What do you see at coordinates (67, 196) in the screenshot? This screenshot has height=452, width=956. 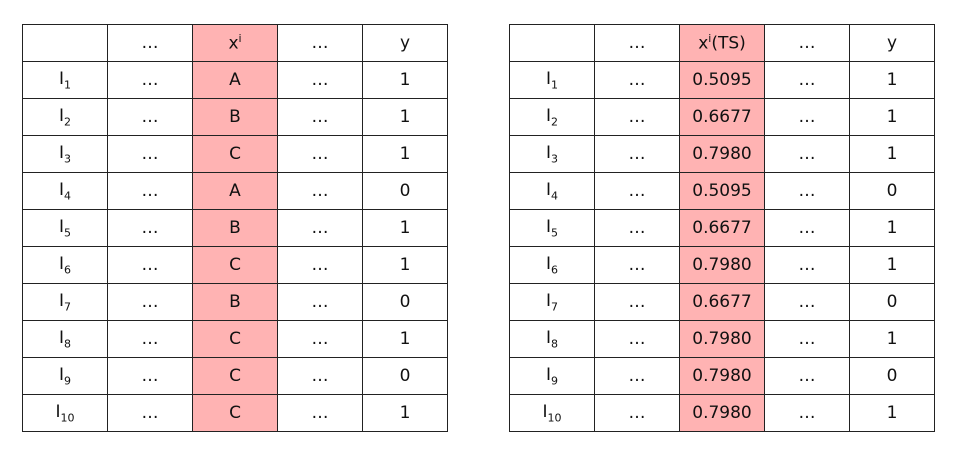 I see `subscript: 4` at bounding box center [67, 196].